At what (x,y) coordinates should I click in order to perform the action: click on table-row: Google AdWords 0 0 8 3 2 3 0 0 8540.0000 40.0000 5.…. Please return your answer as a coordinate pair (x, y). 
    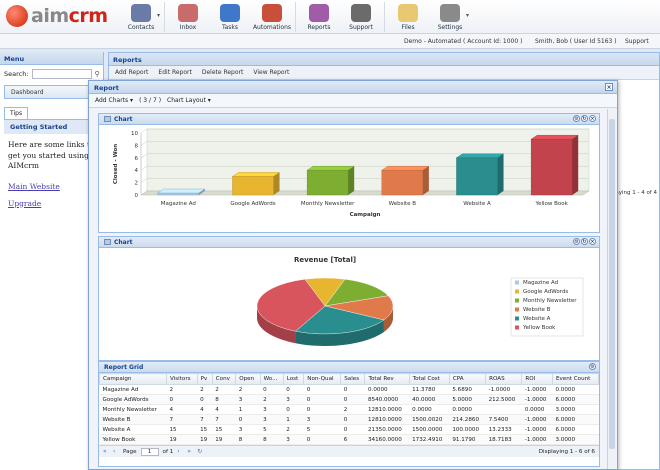
    Looking at the image, I should click on (349, 399).